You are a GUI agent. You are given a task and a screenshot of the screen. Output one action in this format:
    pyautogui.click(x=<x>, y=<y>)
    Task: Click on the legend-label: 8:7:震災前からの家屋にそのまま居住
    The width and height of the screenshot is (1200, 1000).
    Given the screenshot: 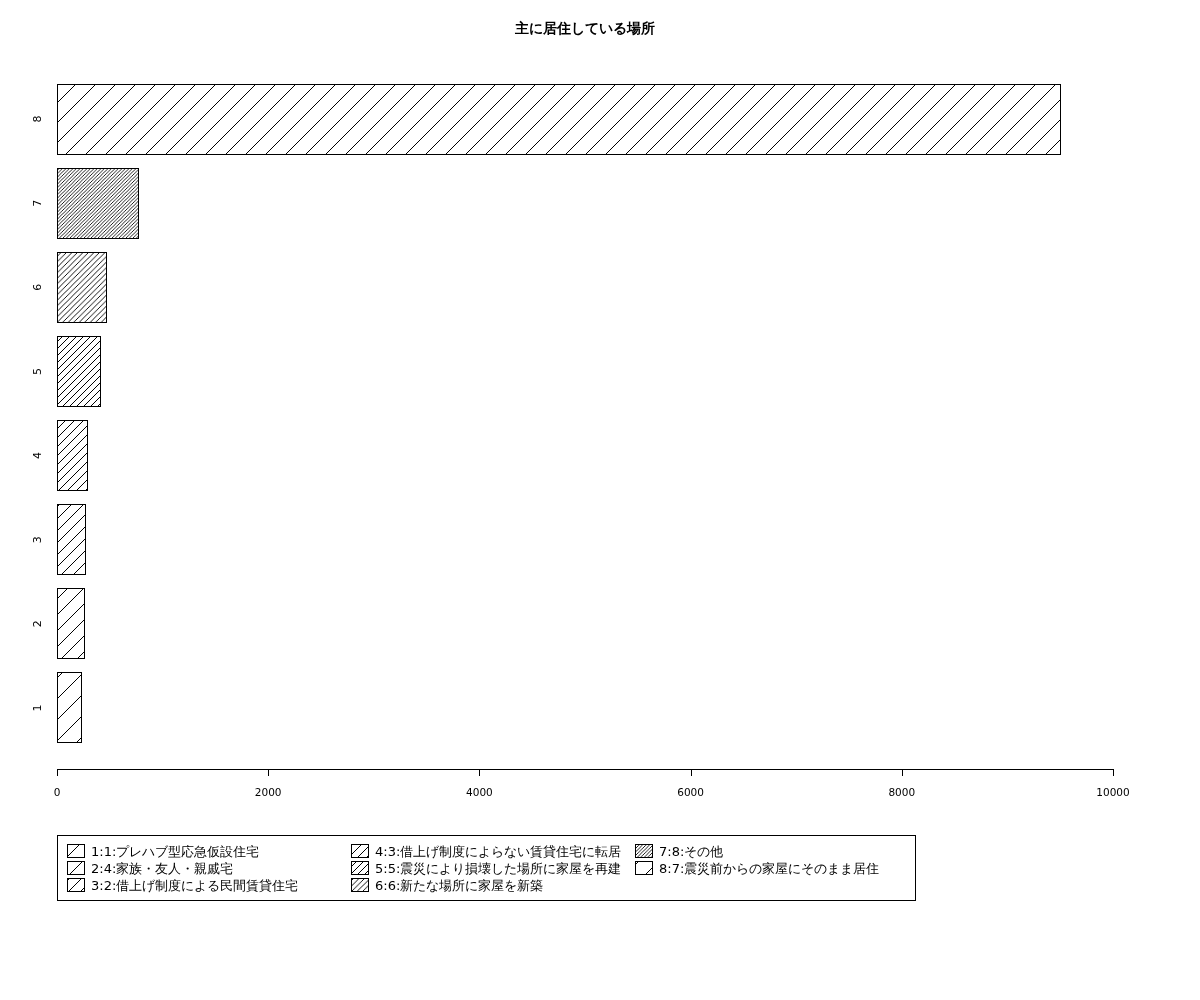 What is the action you would take?
    pyautogui.click(x=769, y=868)
    